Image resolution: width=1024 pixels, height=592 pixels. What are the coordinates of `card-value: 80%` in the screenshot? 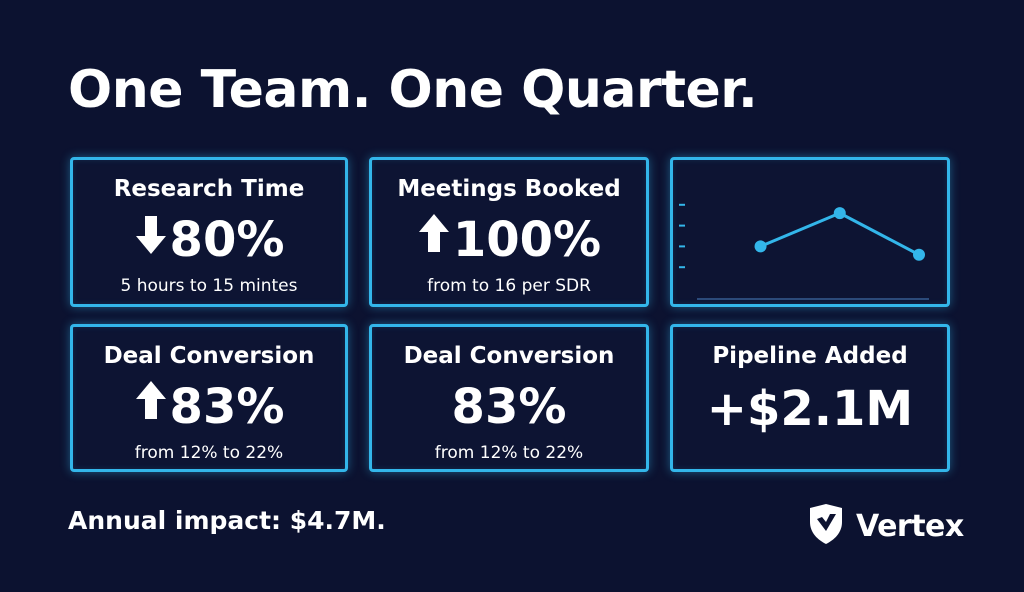 It's located at (227, 240).